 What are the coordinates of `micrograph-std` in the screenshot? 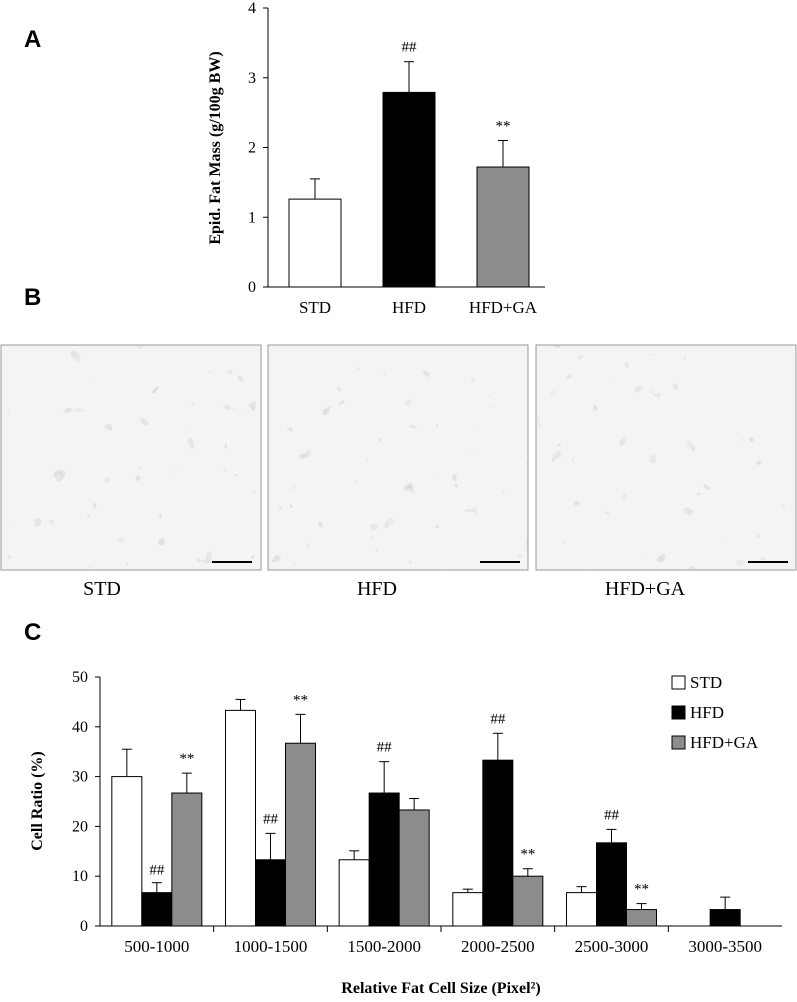 It's located at (131, 457).